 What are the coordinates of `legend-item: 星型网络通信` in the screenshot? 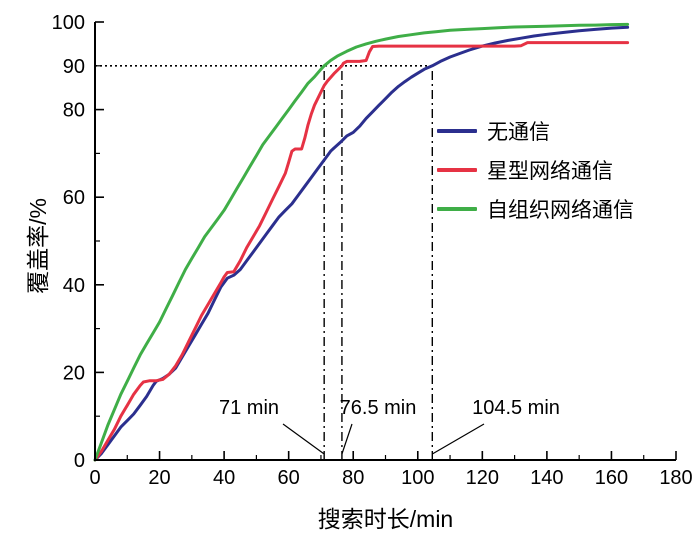 It's located at (535, 170).